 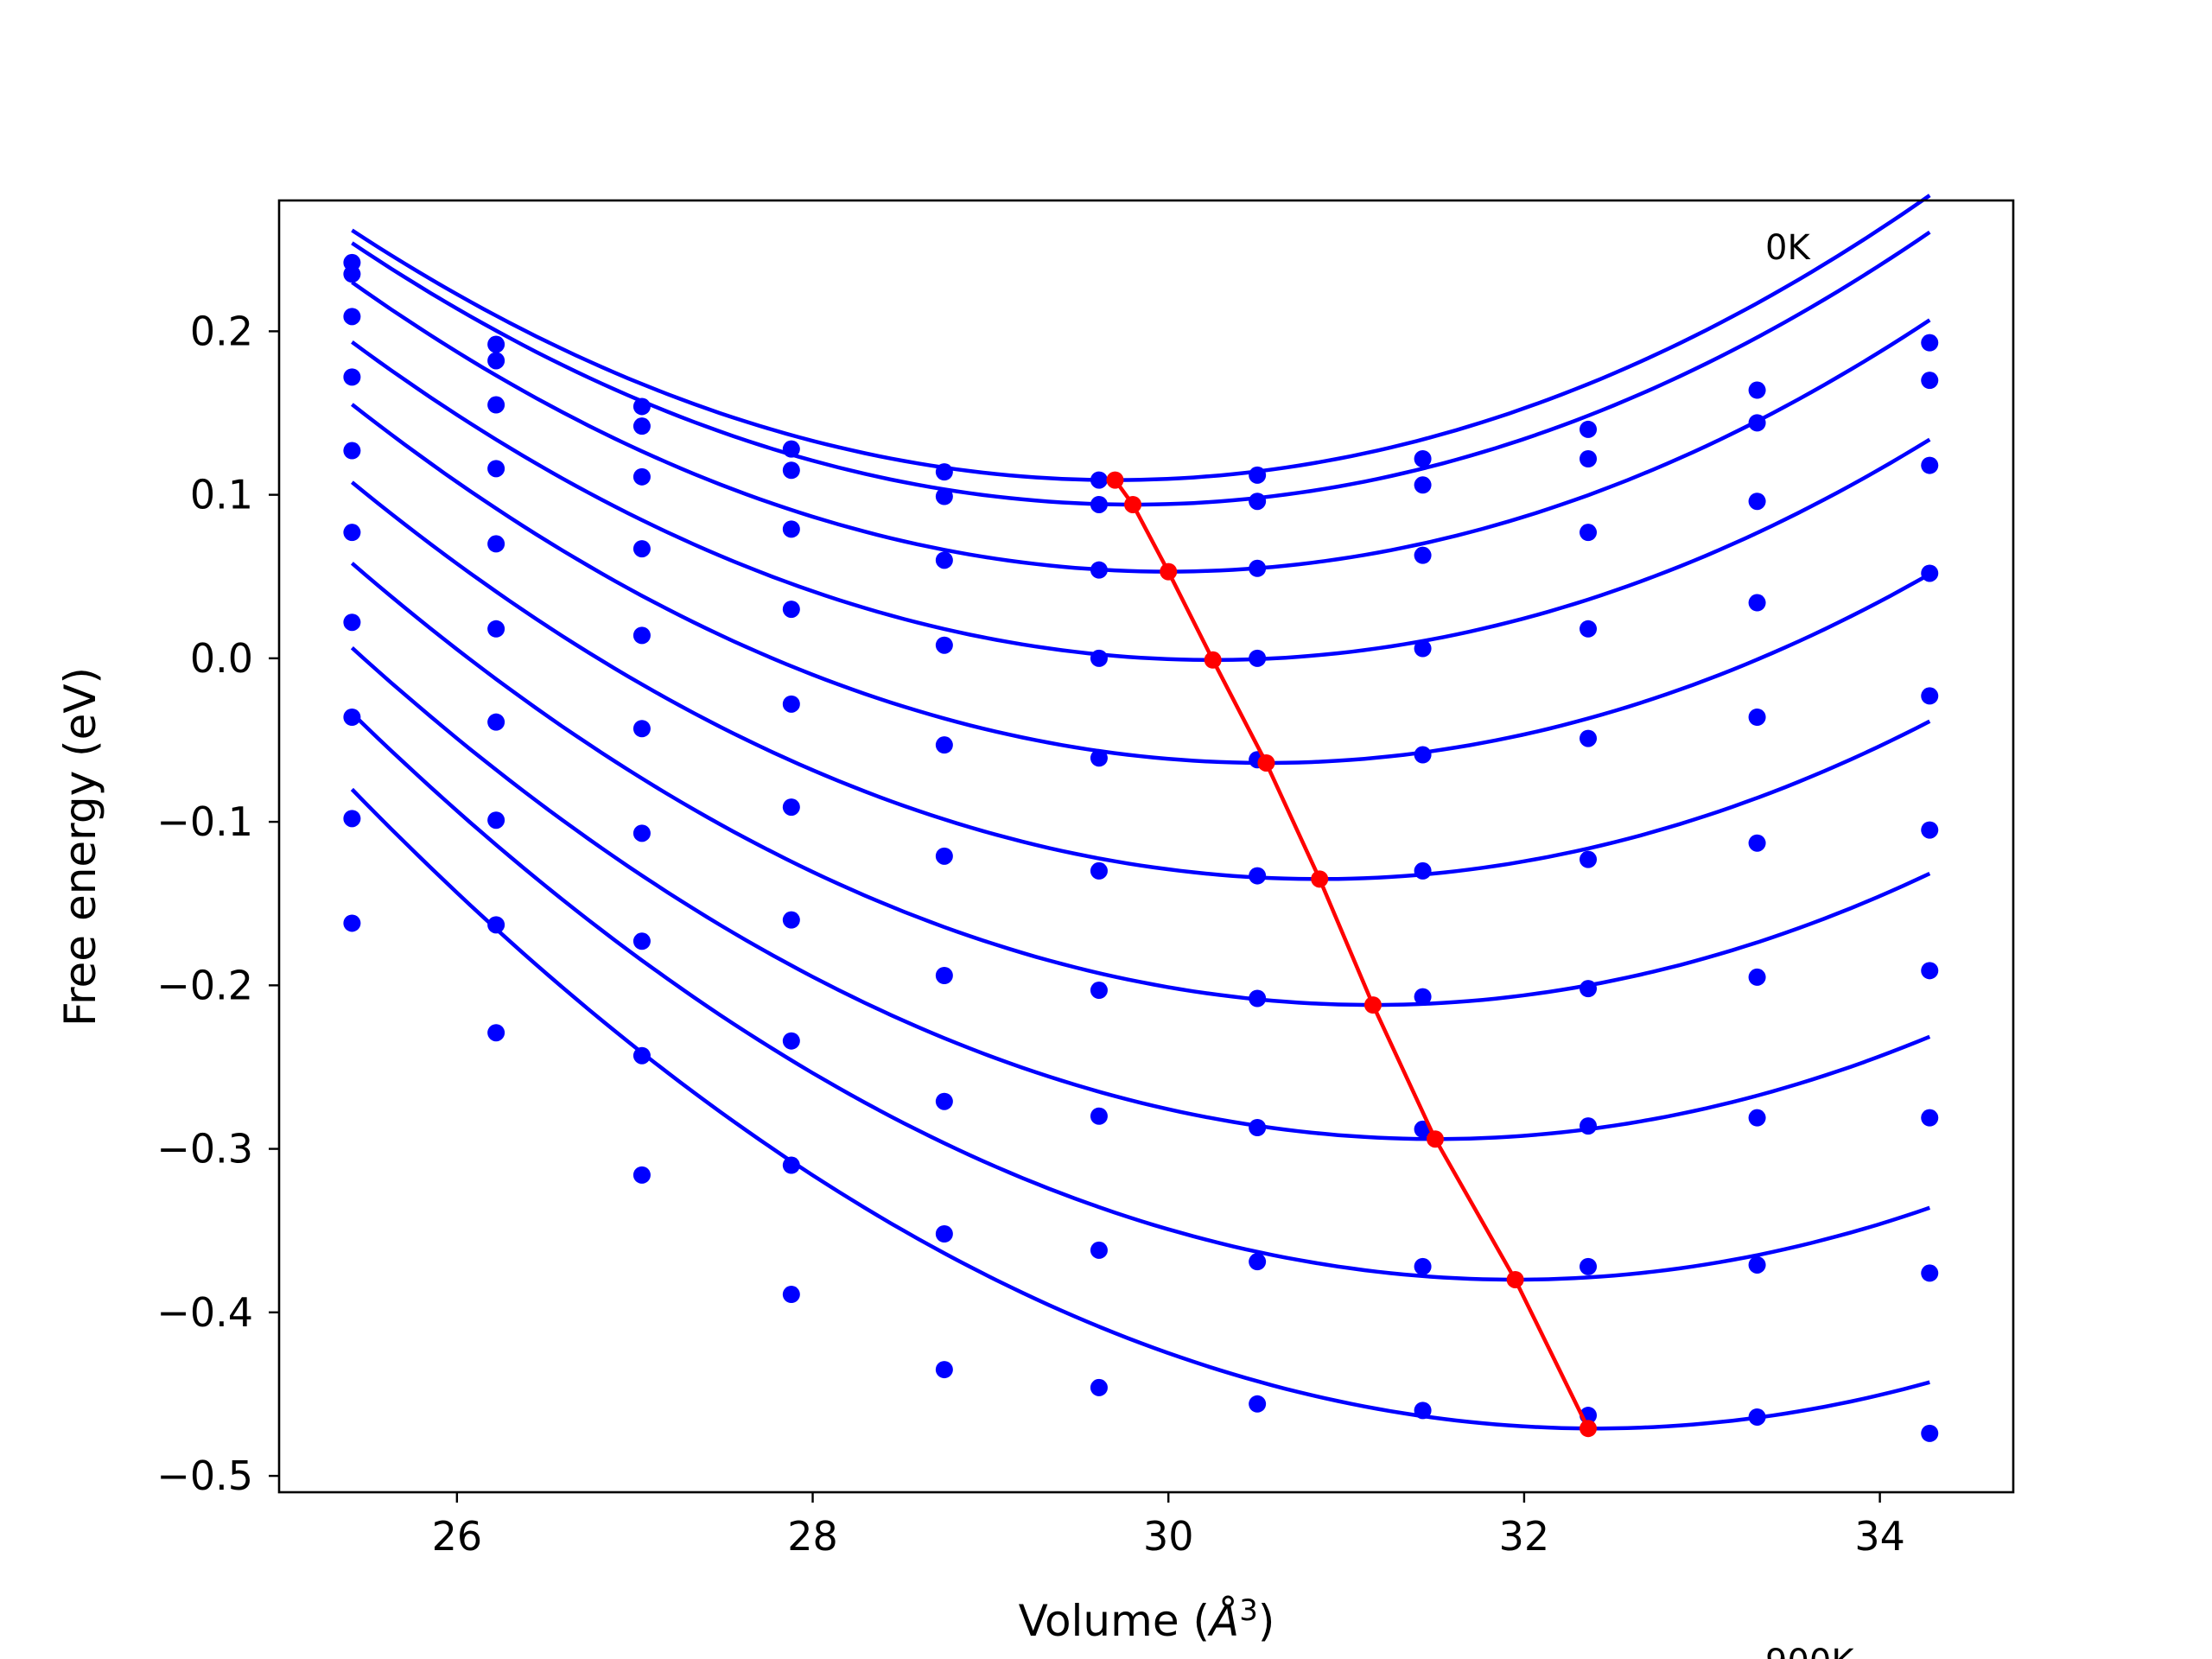 What do you see at coordinates (1879, 1536) in the screenshot?
I see `x-tick-label: 34` at bounding box center [1879, 1536].